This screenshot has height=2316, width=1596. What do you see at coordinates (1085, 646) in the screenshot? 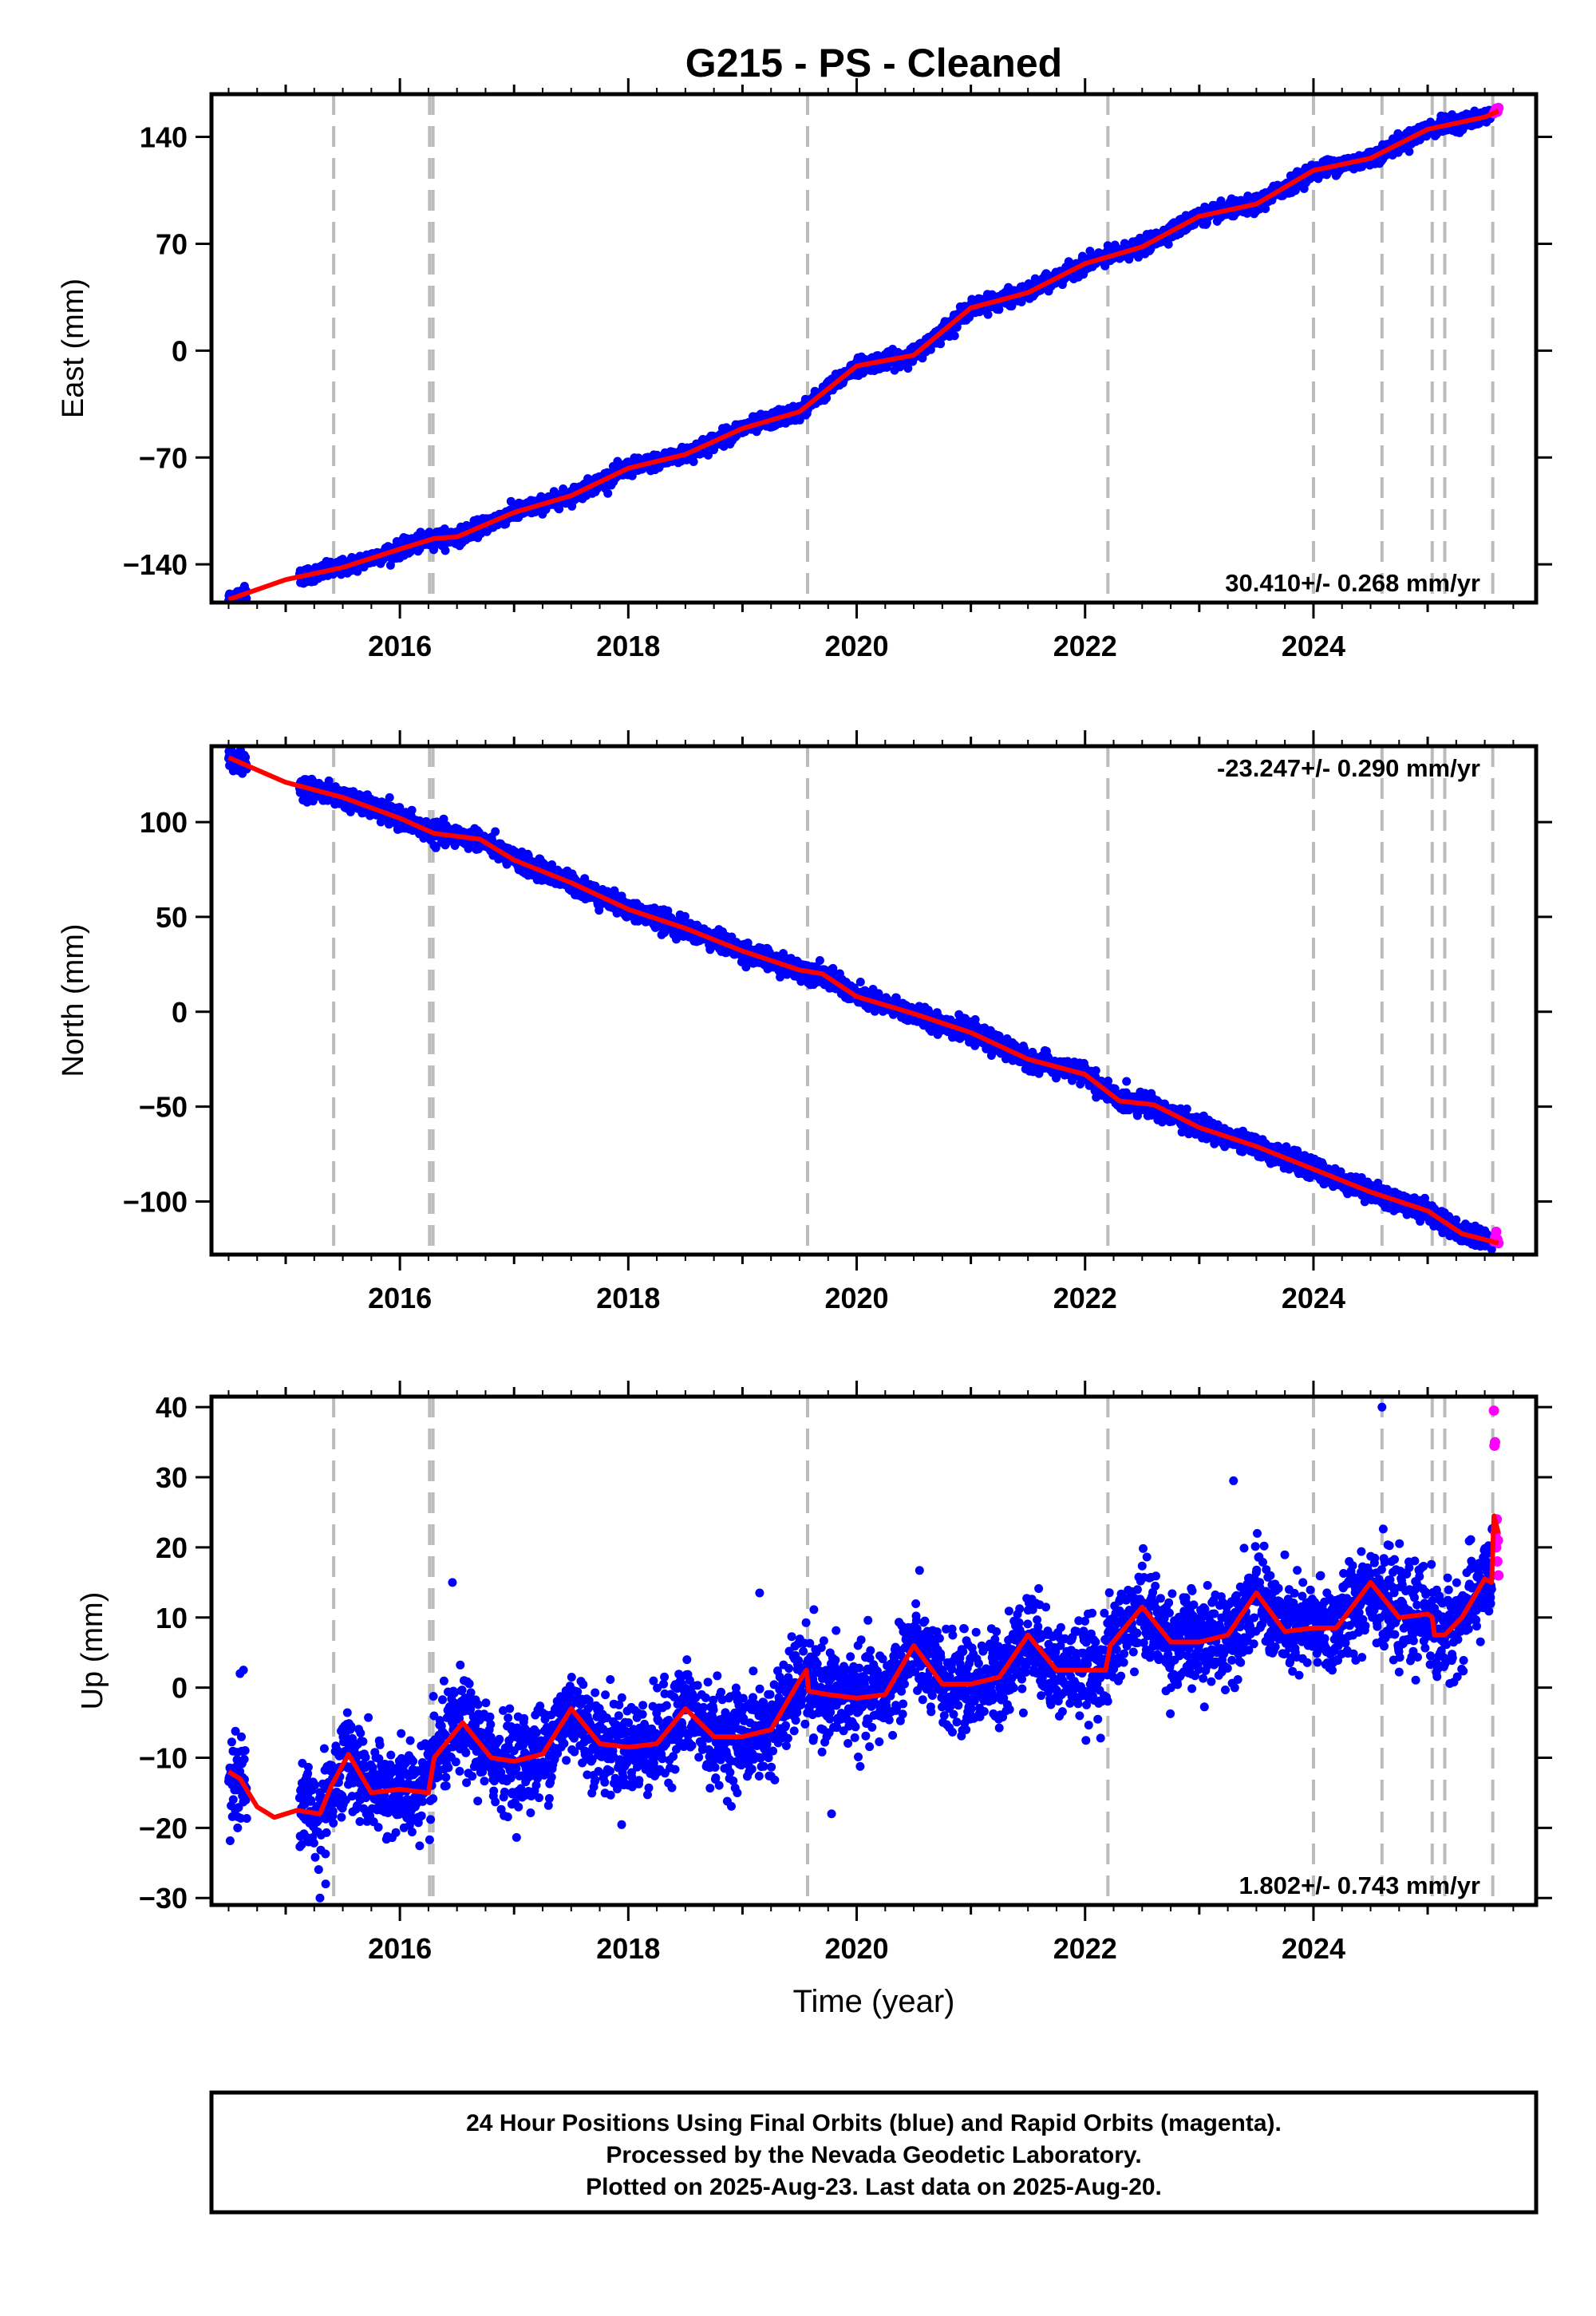
I see `east-x-tick-label: 2022` at bounding box center [1085, 646].